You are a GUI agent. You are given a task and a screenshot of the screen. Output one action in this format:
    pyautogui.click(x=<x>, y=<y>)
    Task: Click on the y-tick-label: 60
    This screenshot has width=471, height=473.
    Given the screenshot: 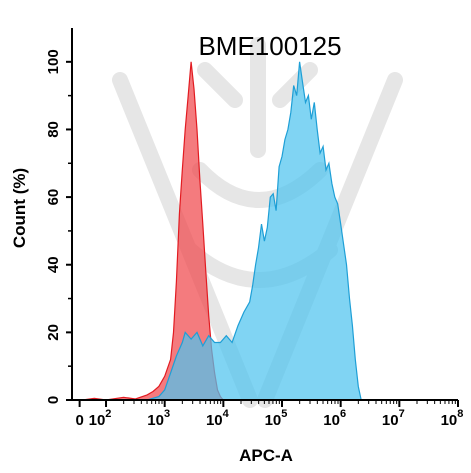 What is the action you would take?
    pyautogui.click(x=53, y=197)
    